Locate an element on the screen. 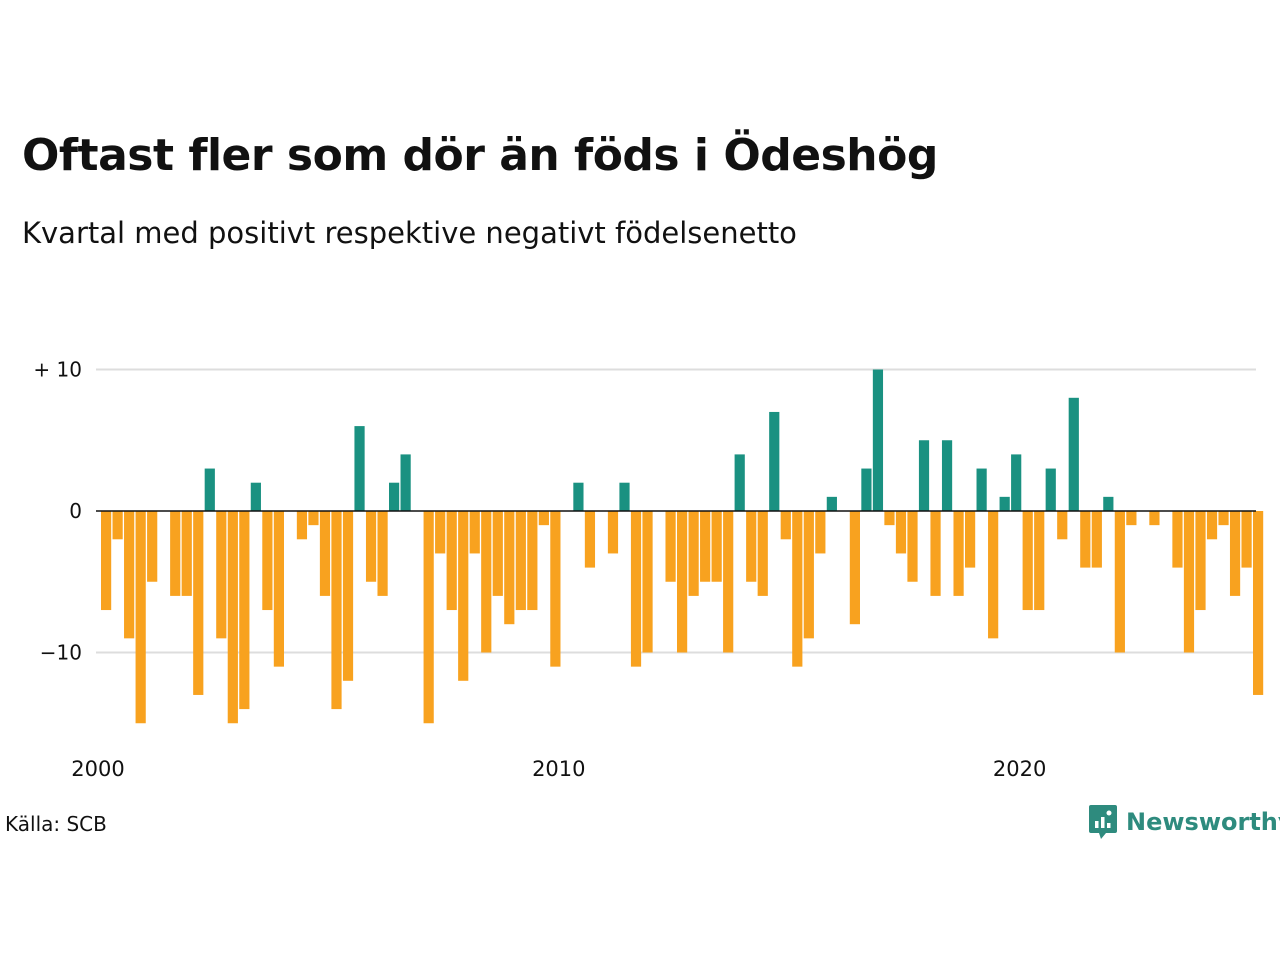  x-tick-label: 2010 is located at coordinates (558, 769).